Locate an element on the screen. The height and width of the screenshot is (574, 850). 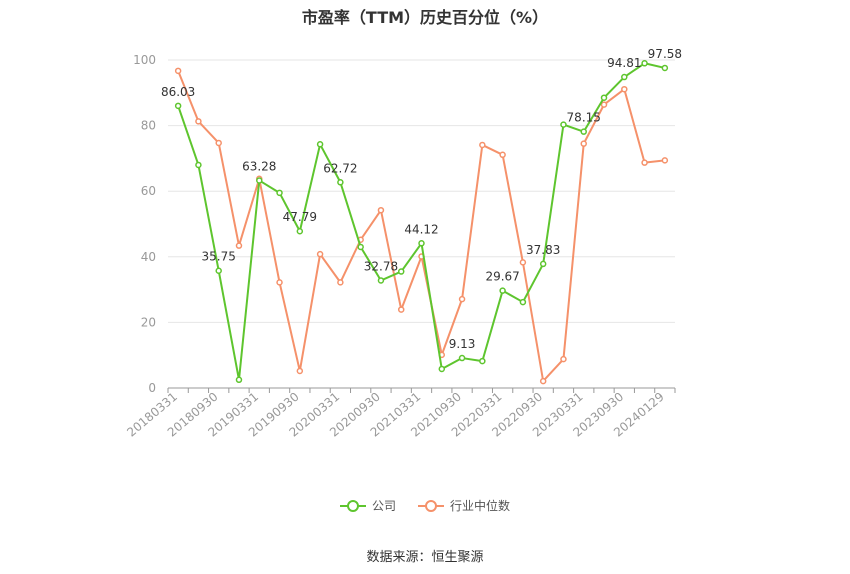
y-tick-label: 100 is located at coordinates (144, 60).